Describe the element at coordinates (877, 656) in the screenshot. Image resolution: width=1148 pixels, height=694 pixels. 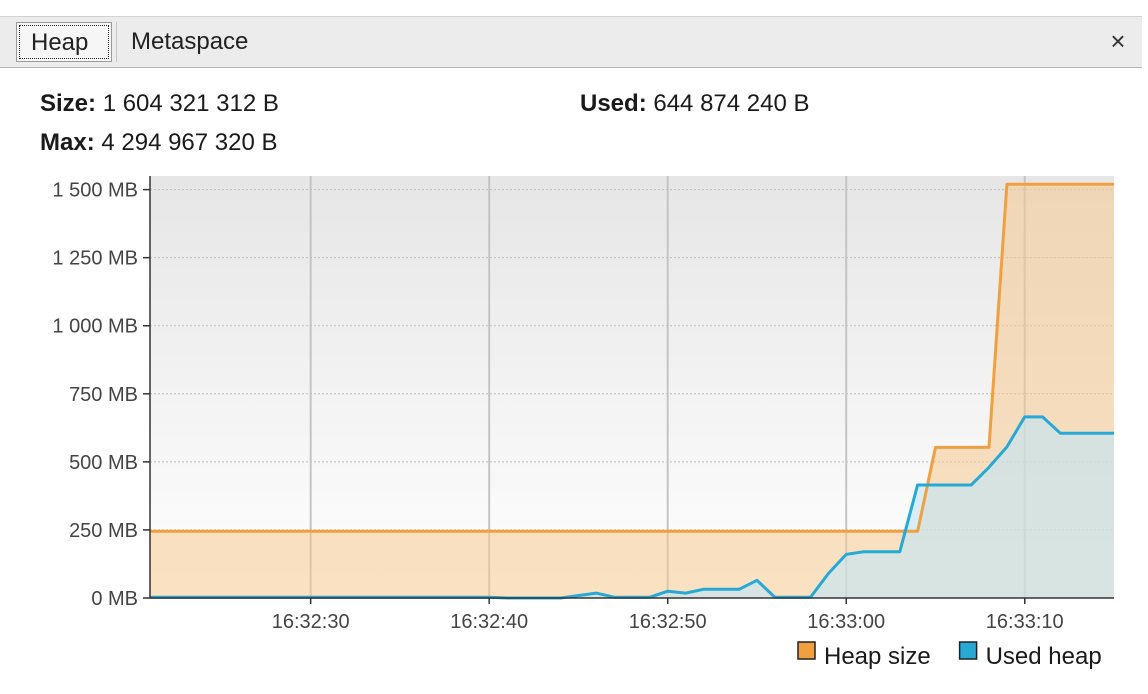
I see `heap-size-legend-label: Heap size` at that location.